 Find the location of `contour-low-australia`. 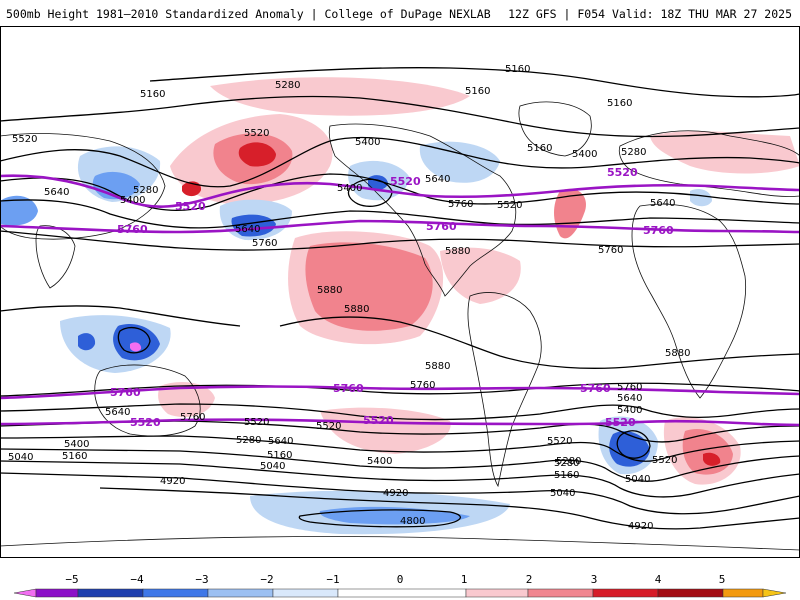

contour-low-australia is located at coordinates (134, 340).